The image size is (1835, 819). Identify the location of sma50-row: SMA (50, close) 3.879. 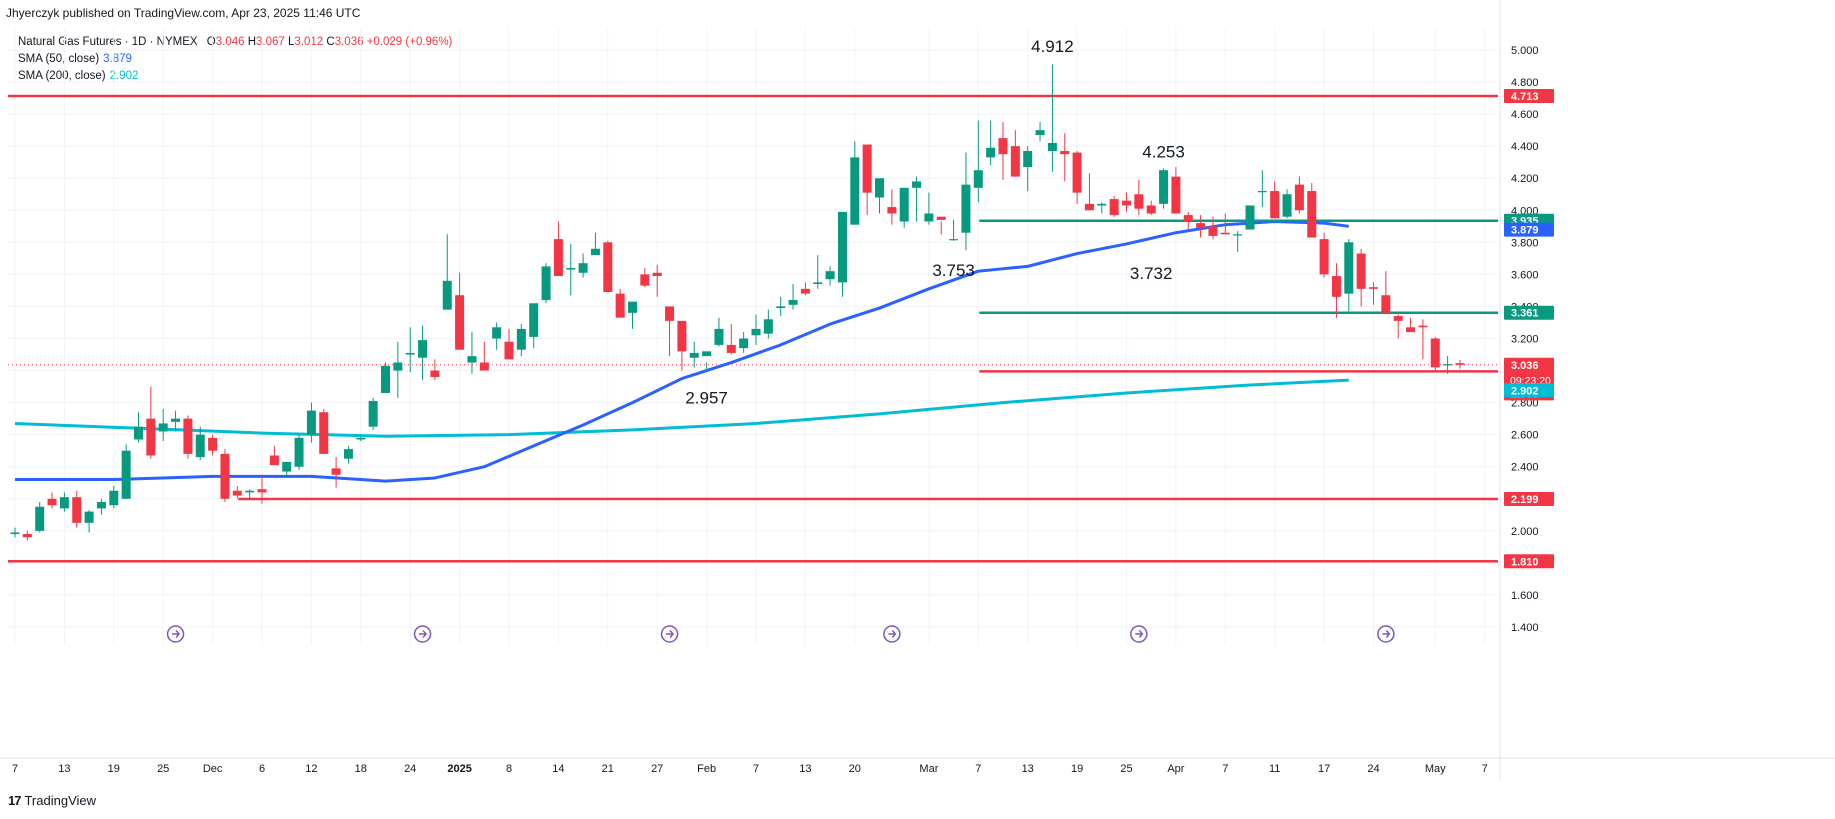
(235, 59).